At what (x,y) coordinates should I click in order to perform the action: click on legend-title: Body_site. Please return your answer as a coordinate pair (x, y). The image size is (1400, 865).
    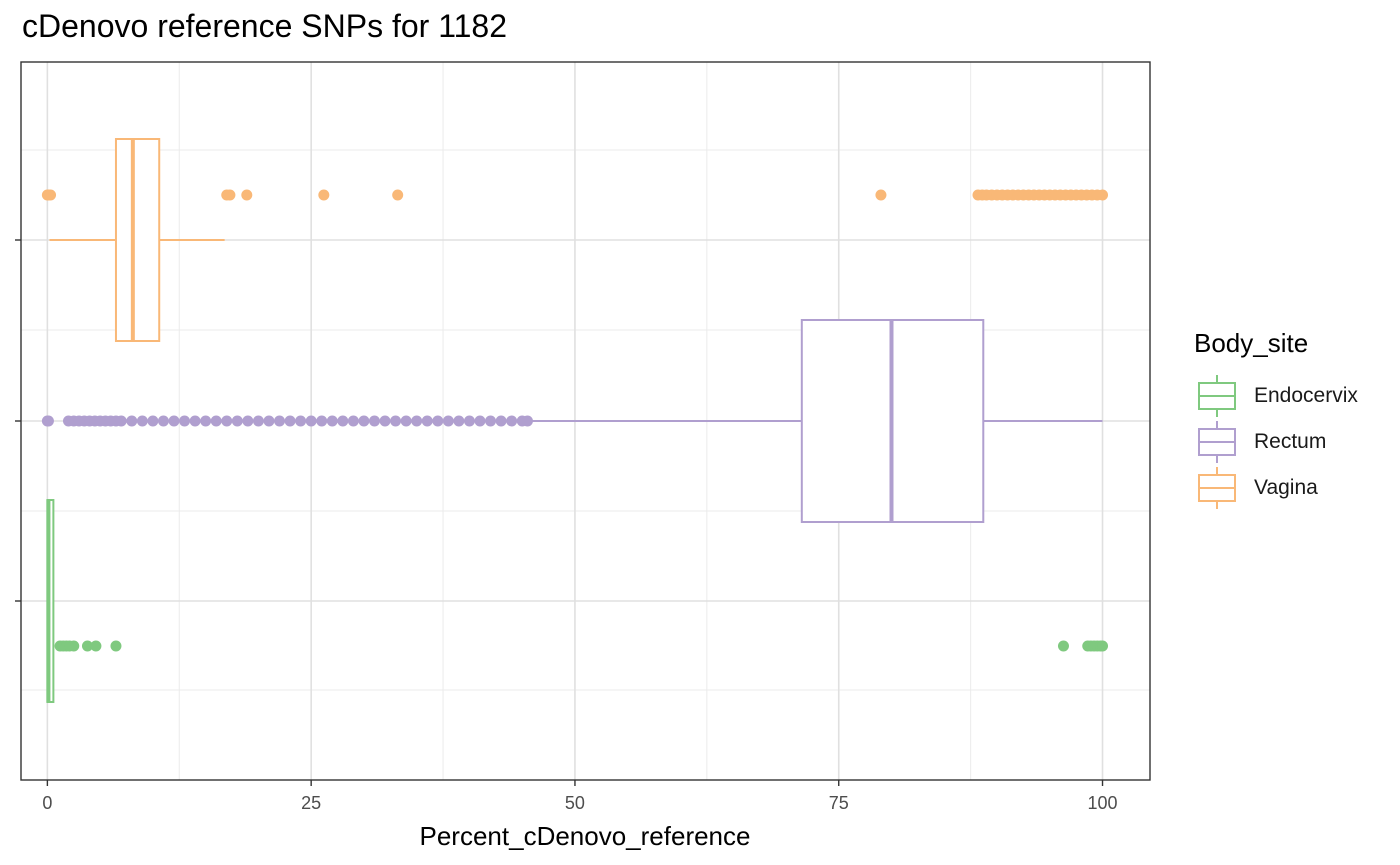
    Looking at the image, I should click on (1251, 343).